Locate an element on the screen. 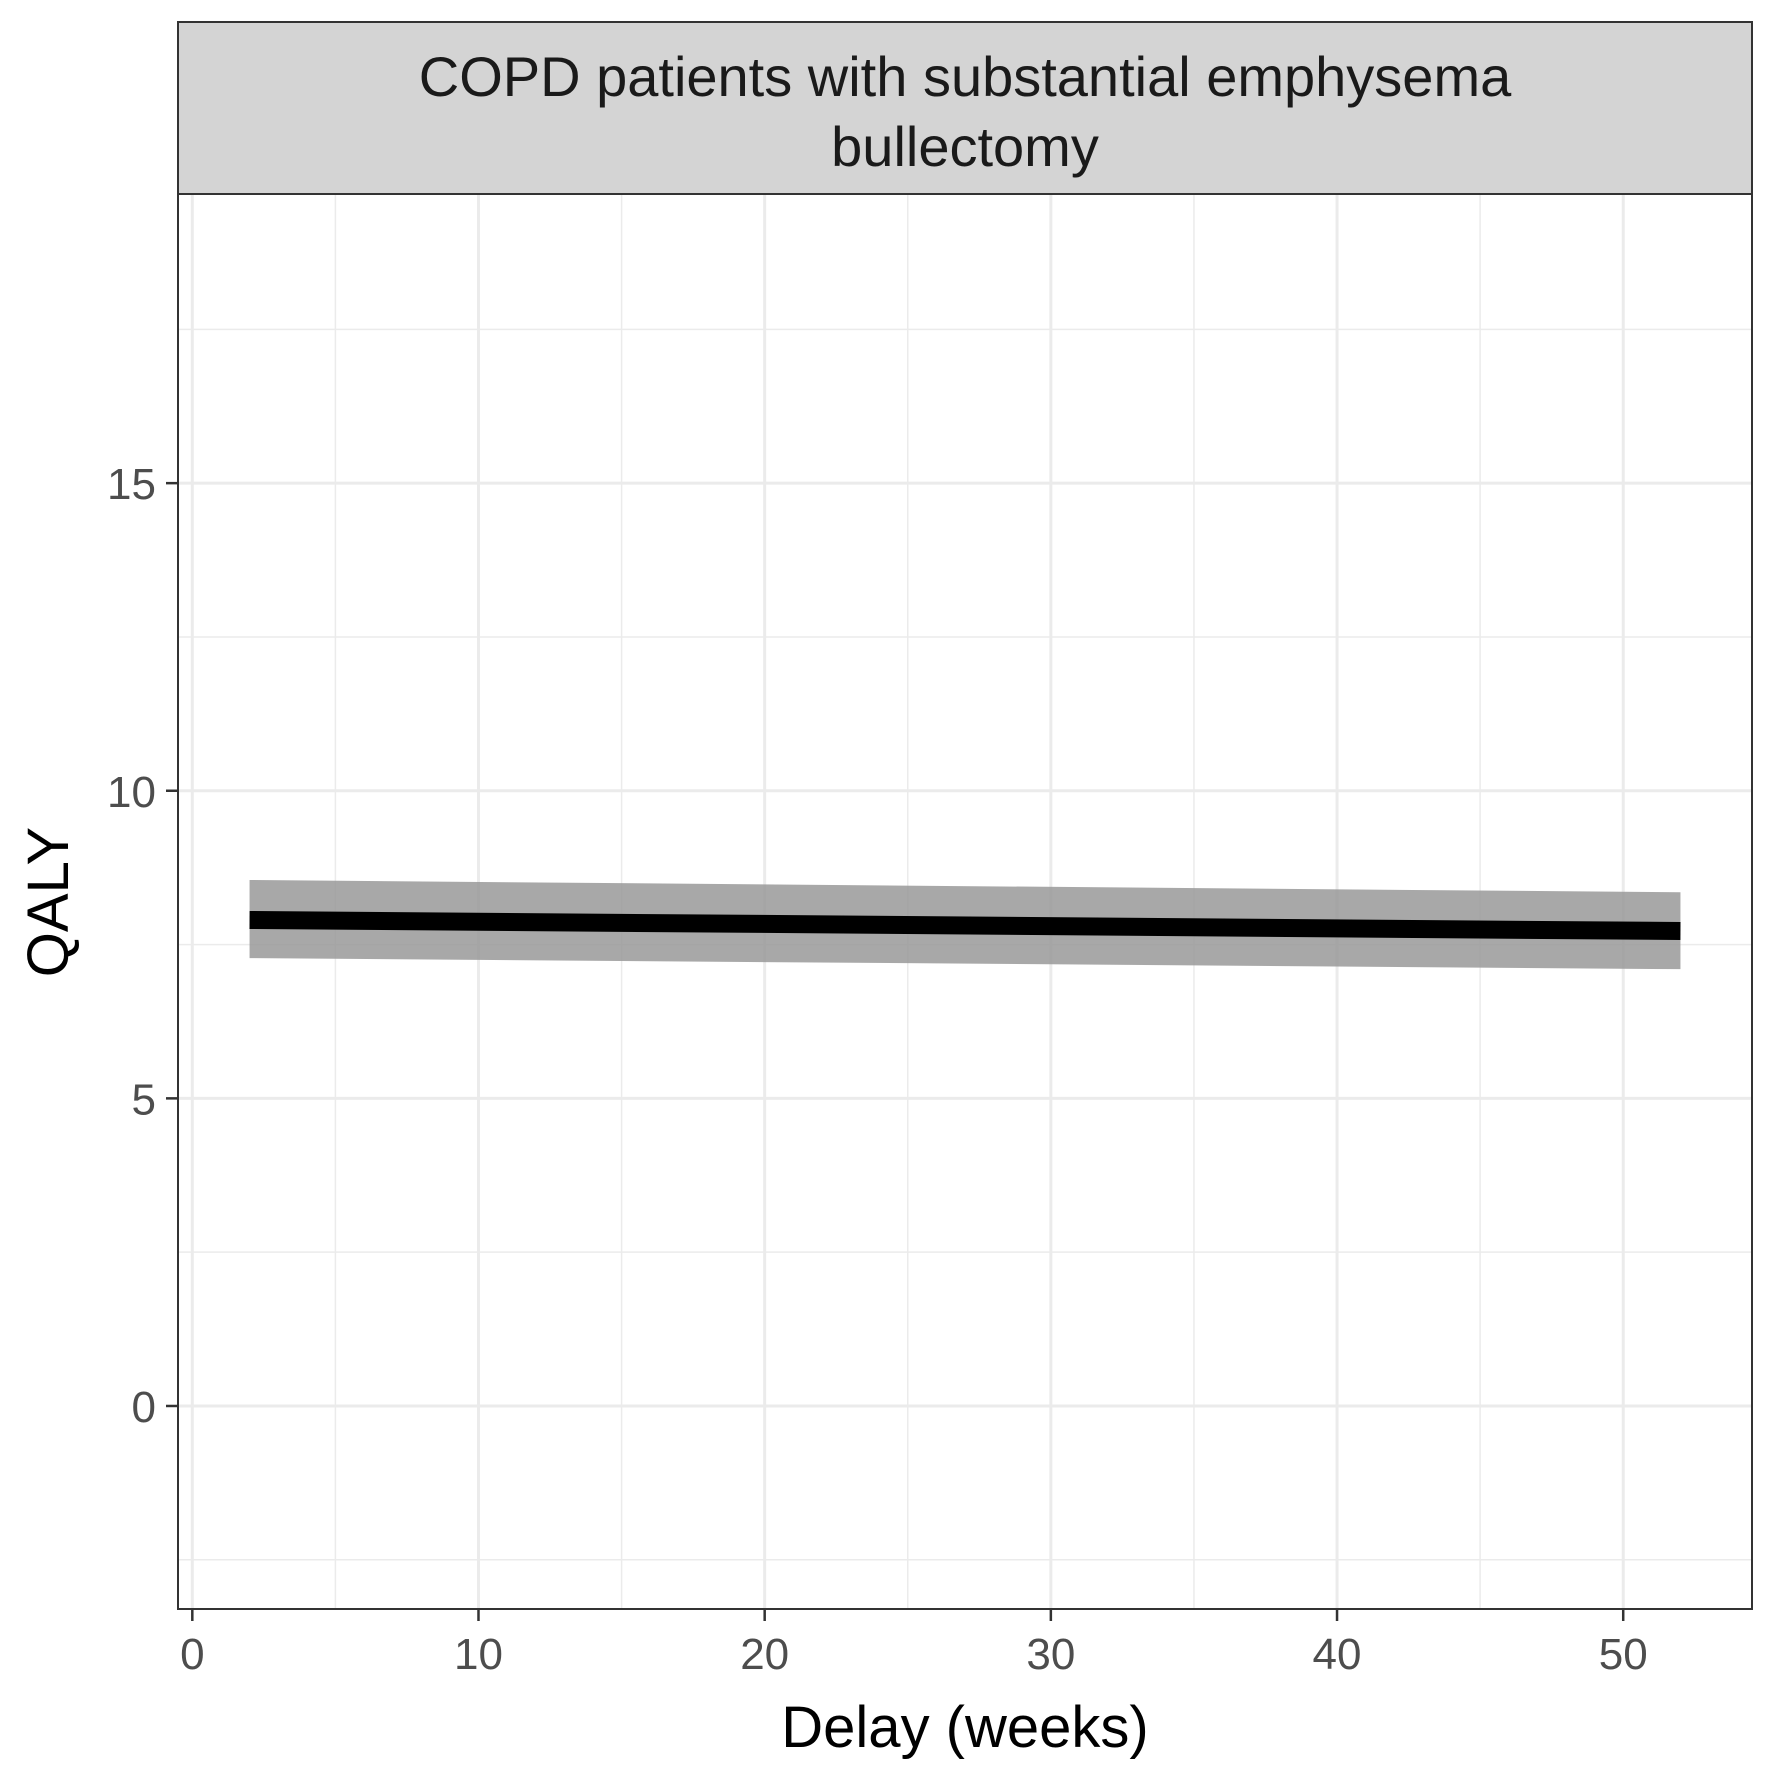 The image size is (1771, 1771). x-tick-label: 20 is located at coordinates (764, 1654).